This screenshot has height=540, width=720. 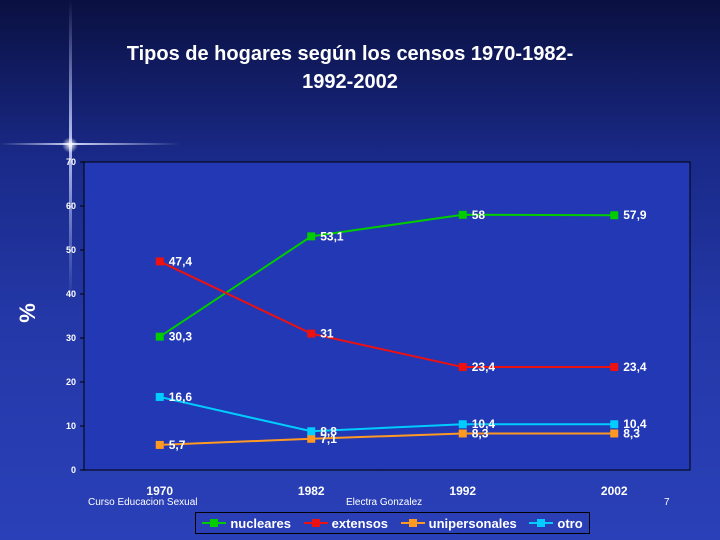 What do you see at coordinates (143, 502) in the screenshot?
I see `footer-course: Curso Educacion Sexual` at bounding box center [143, 502].